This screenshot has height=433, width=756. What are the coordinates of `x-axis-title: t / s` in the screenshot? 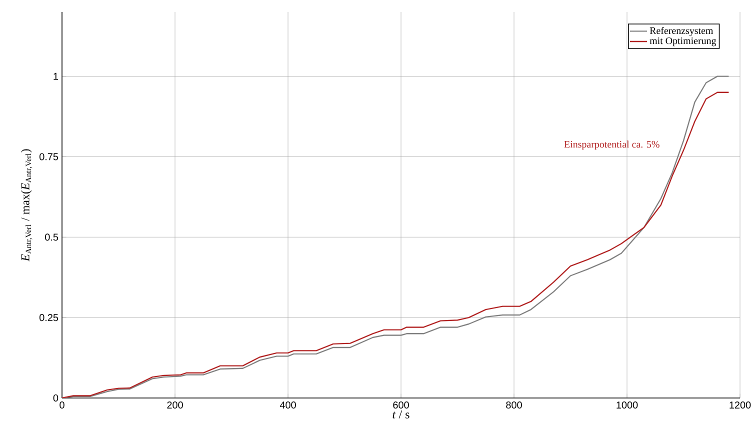 It's located at (401, 414).